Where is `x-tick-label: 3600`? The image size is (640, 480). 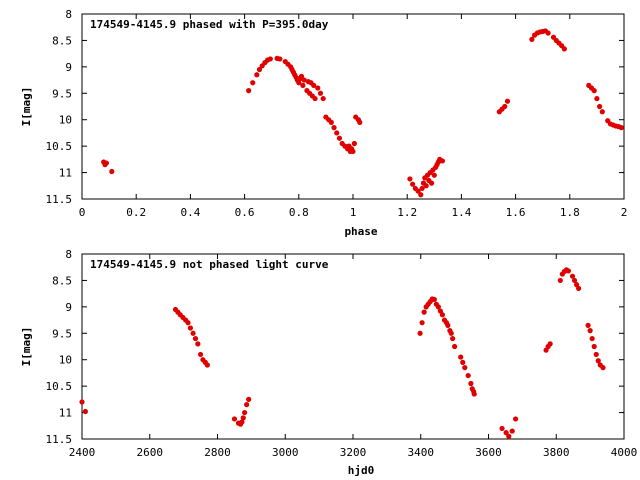
x-tick-label: 3600 is located at coordinates (488, 452).